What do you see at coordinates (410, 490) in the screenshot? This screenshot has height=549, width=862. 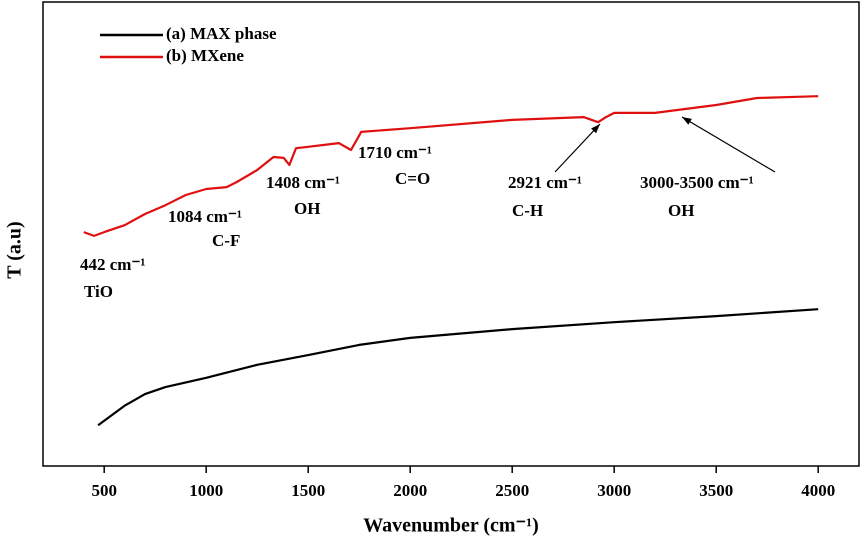 I see `x-tick-label: 2000` at bounding box center [410, 490].